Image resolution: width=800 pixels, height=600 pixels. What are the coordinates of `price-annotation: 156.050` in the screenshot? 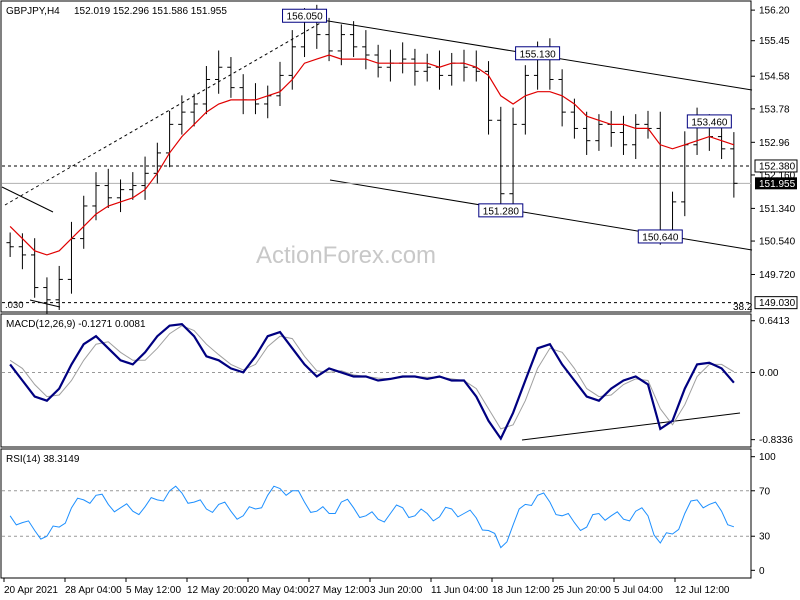 It's located at (305, 15).